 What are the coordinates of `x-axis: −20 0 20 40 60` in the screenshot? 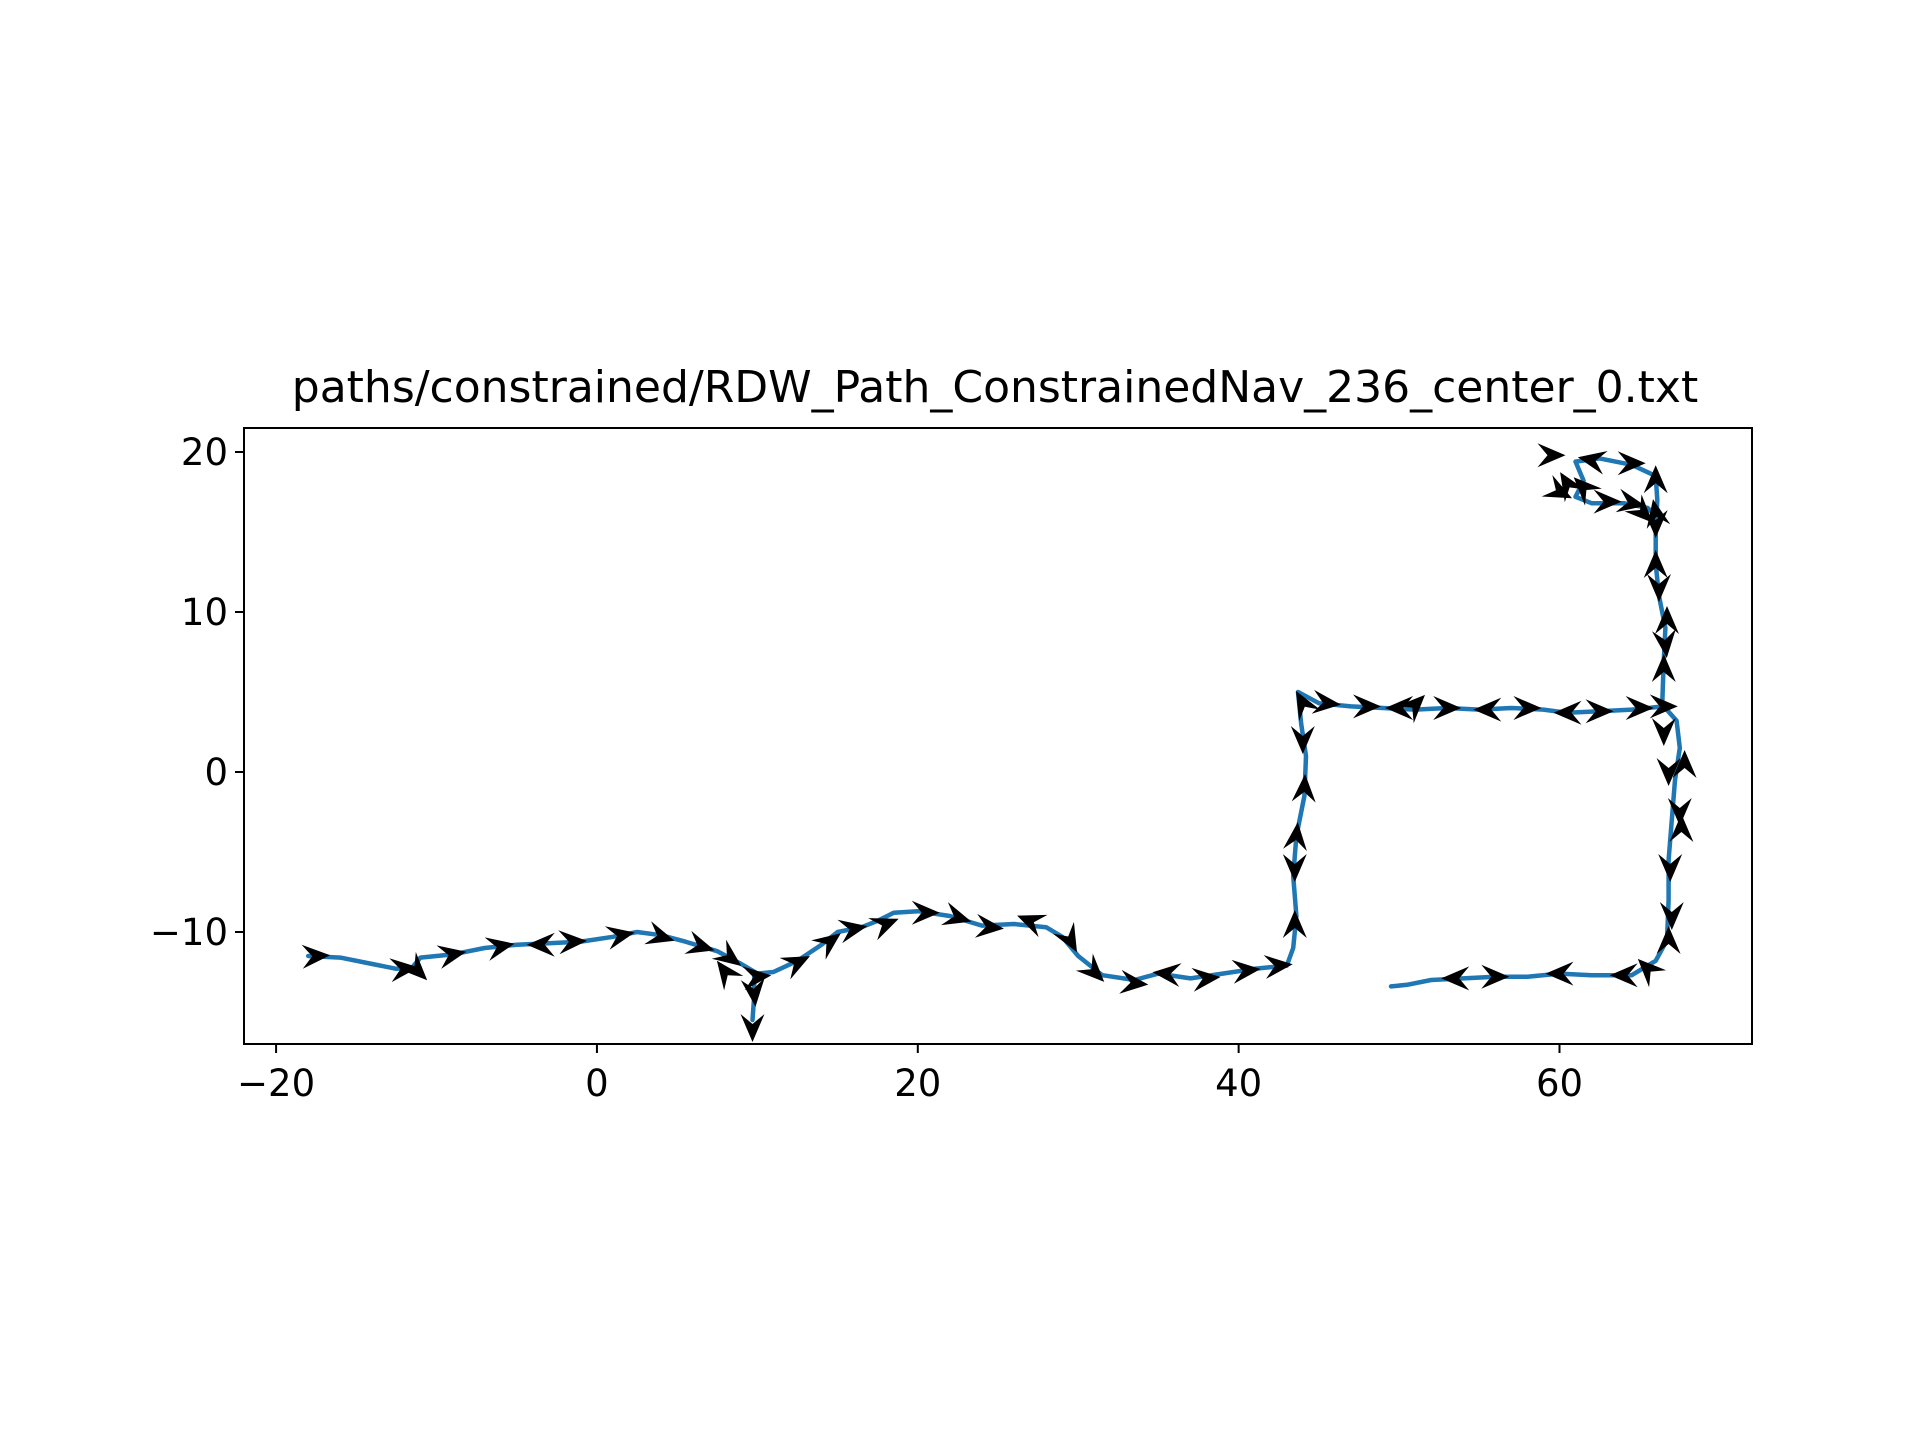 It's located at (910, 1074).